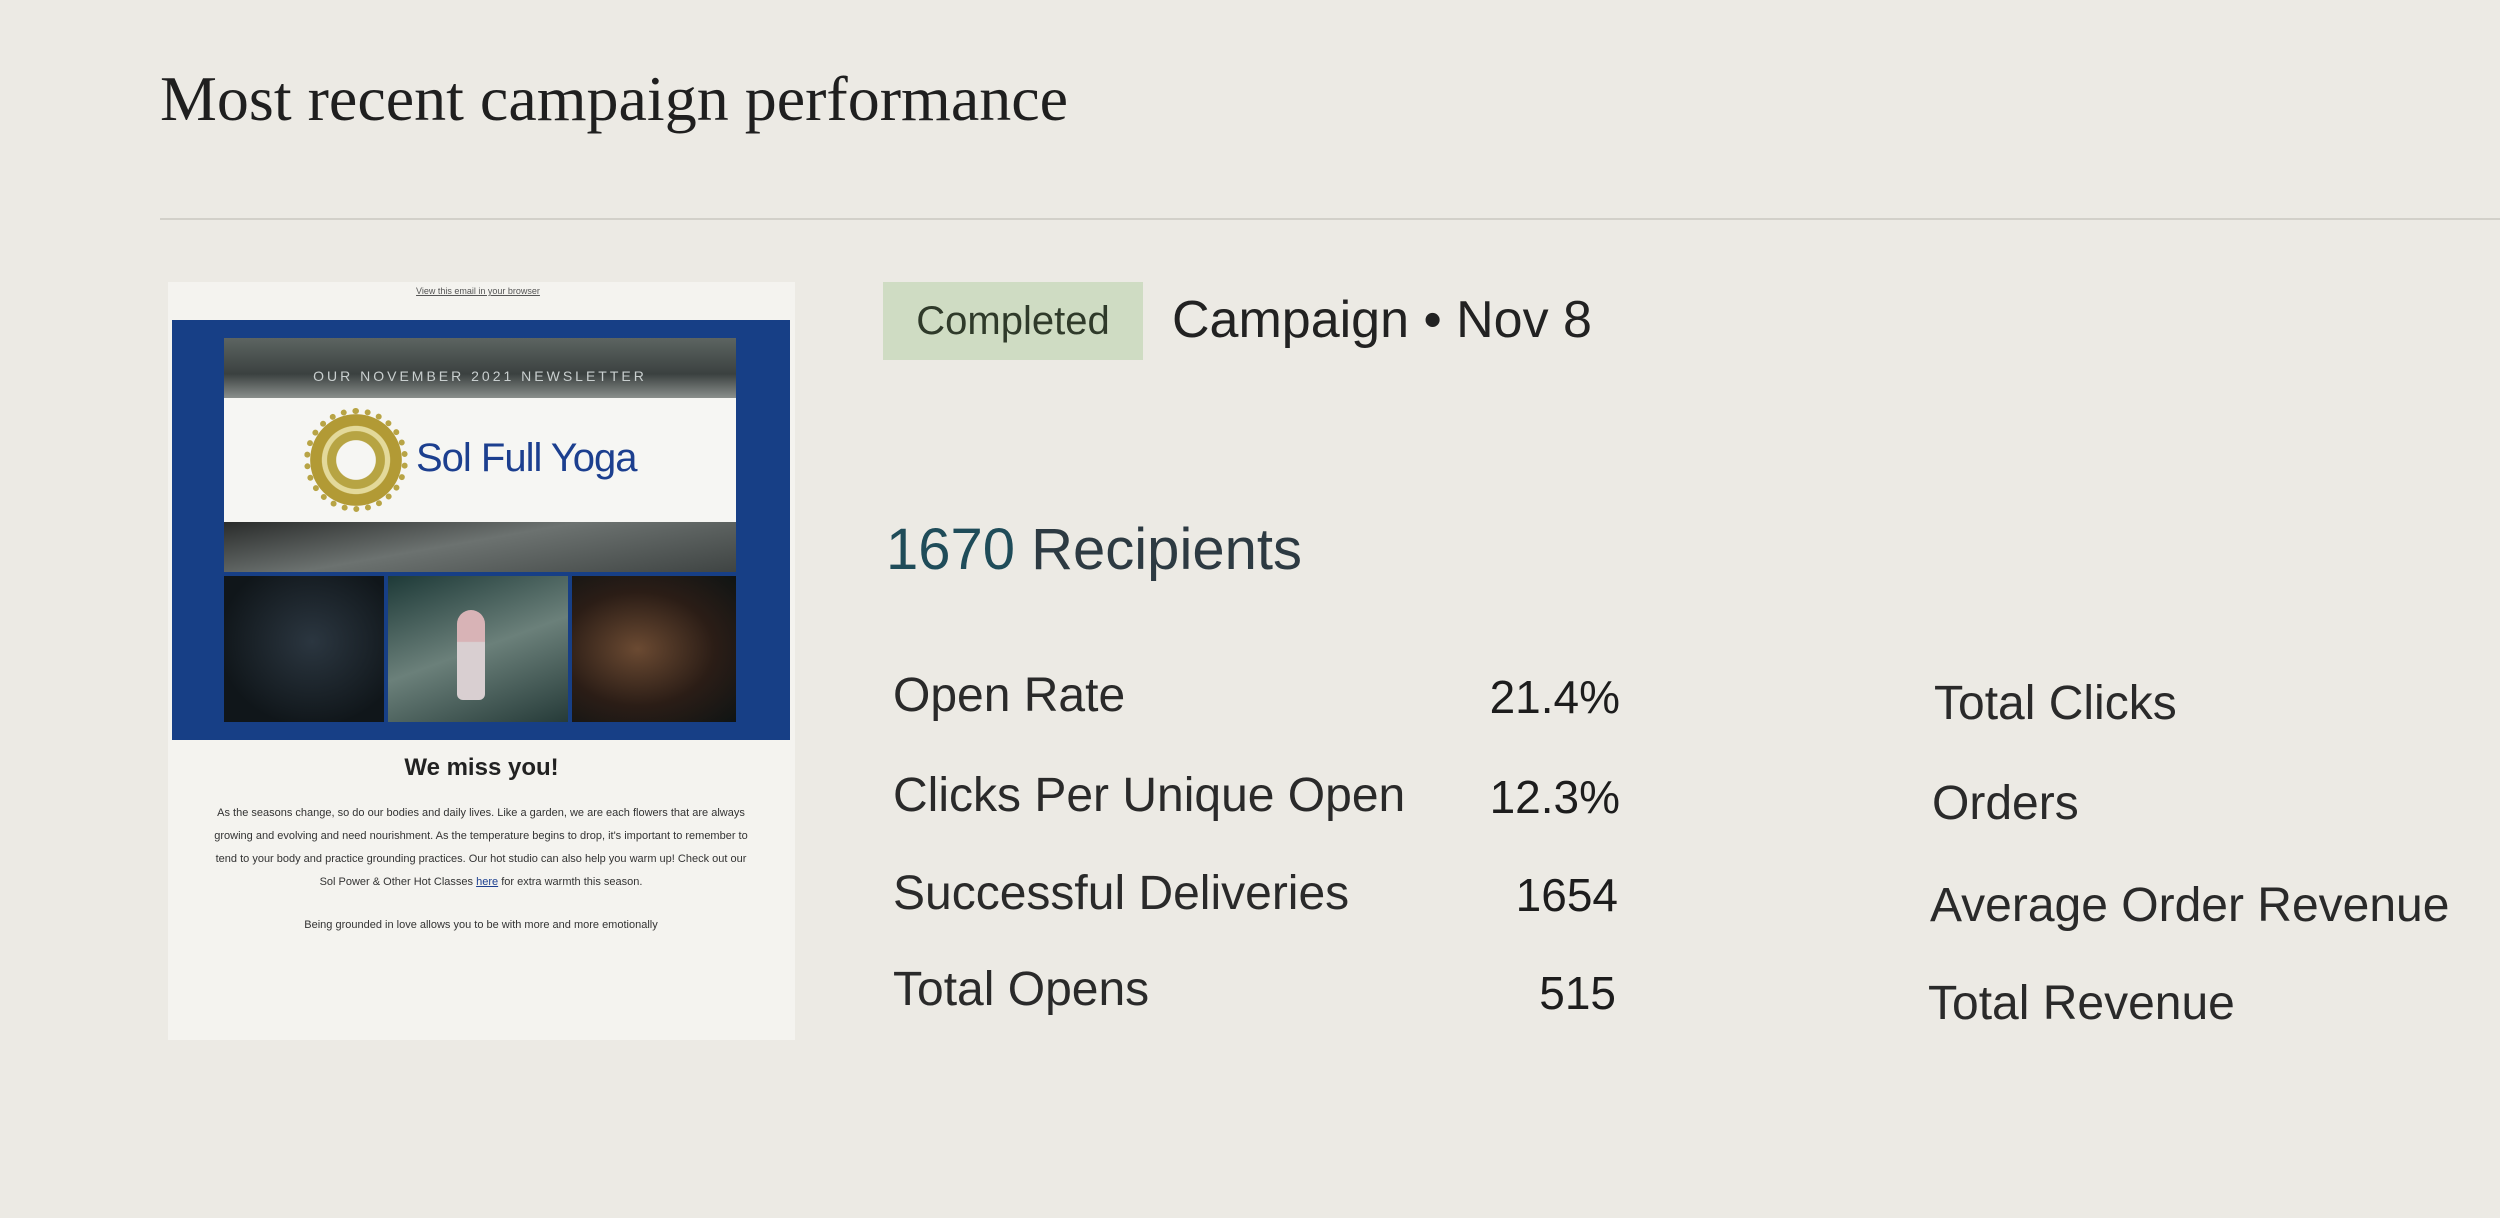  I want to click on sun-logo-icon, so click(356, 460).